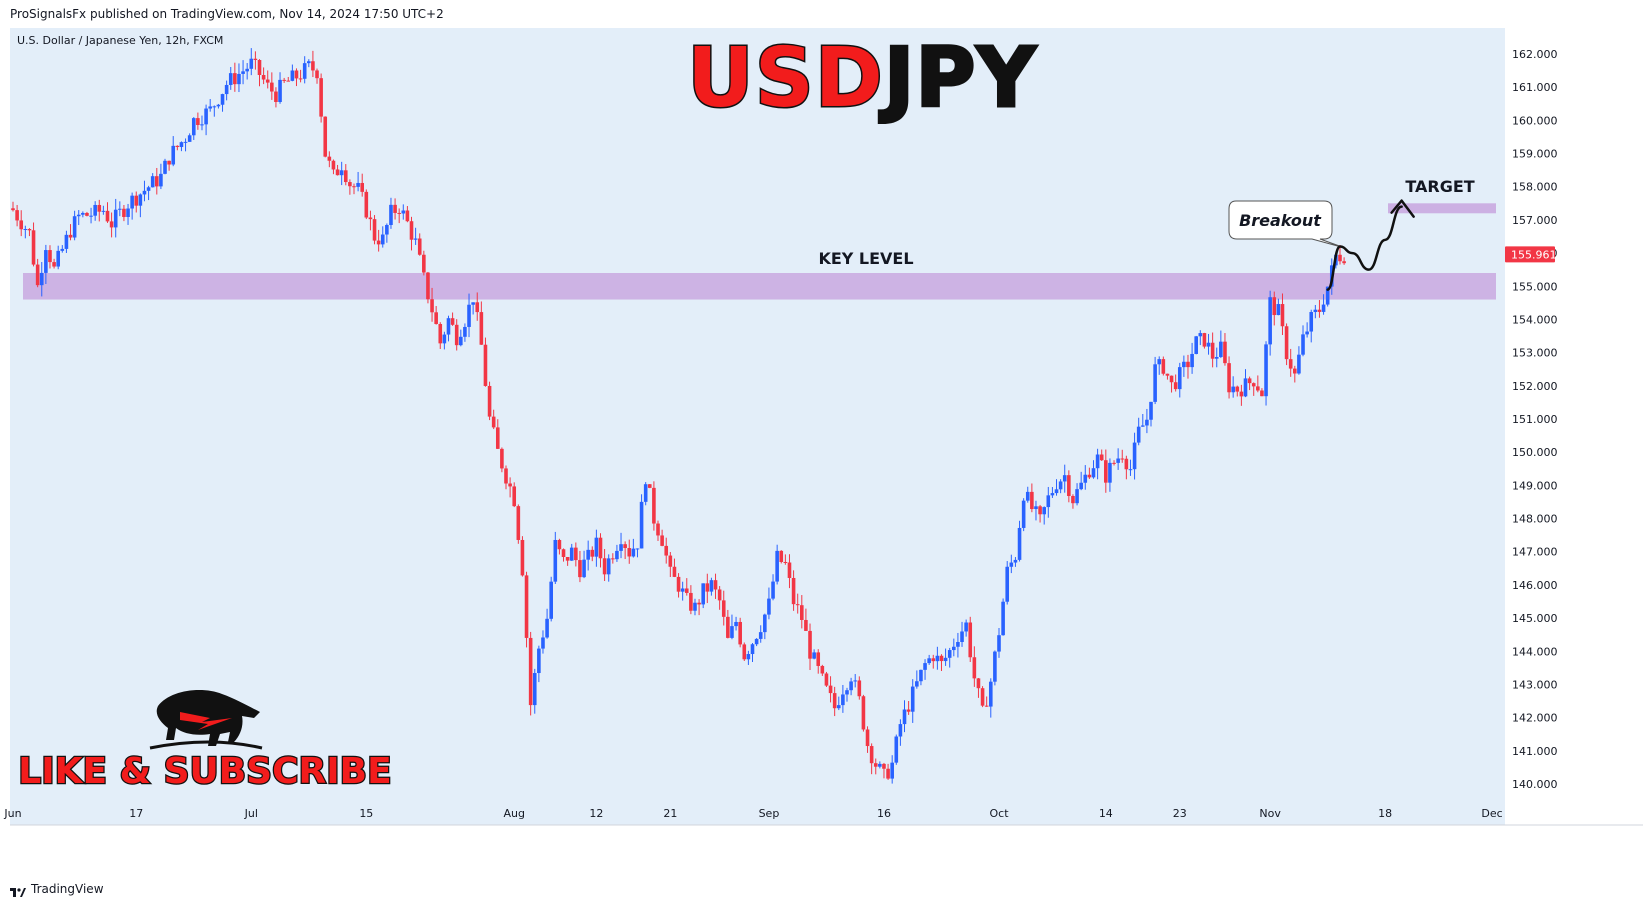 This screenshot has height=902, width=1643. Describe the element at coordinates (1535, 220) in the screenshot. I see `y-tick-label: 157.000` at that location.